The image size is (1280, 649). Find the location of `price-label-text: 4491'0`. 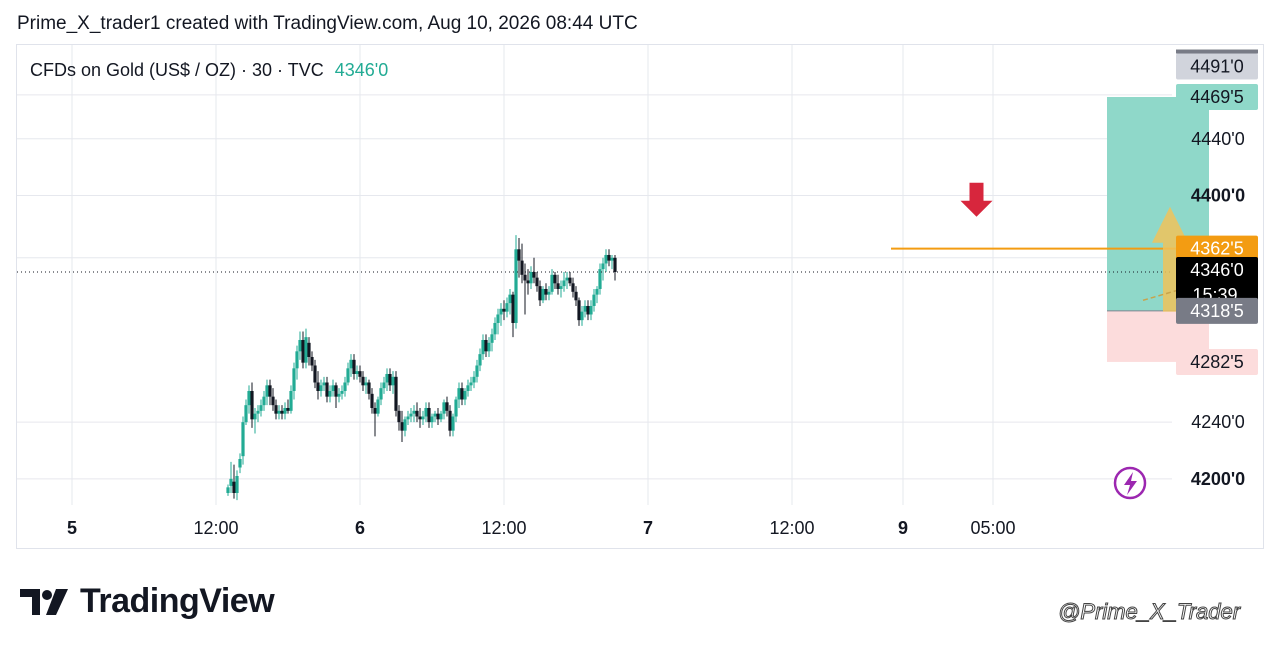

price-label-text: 4491'0 is located at coordinates (1217, 67).